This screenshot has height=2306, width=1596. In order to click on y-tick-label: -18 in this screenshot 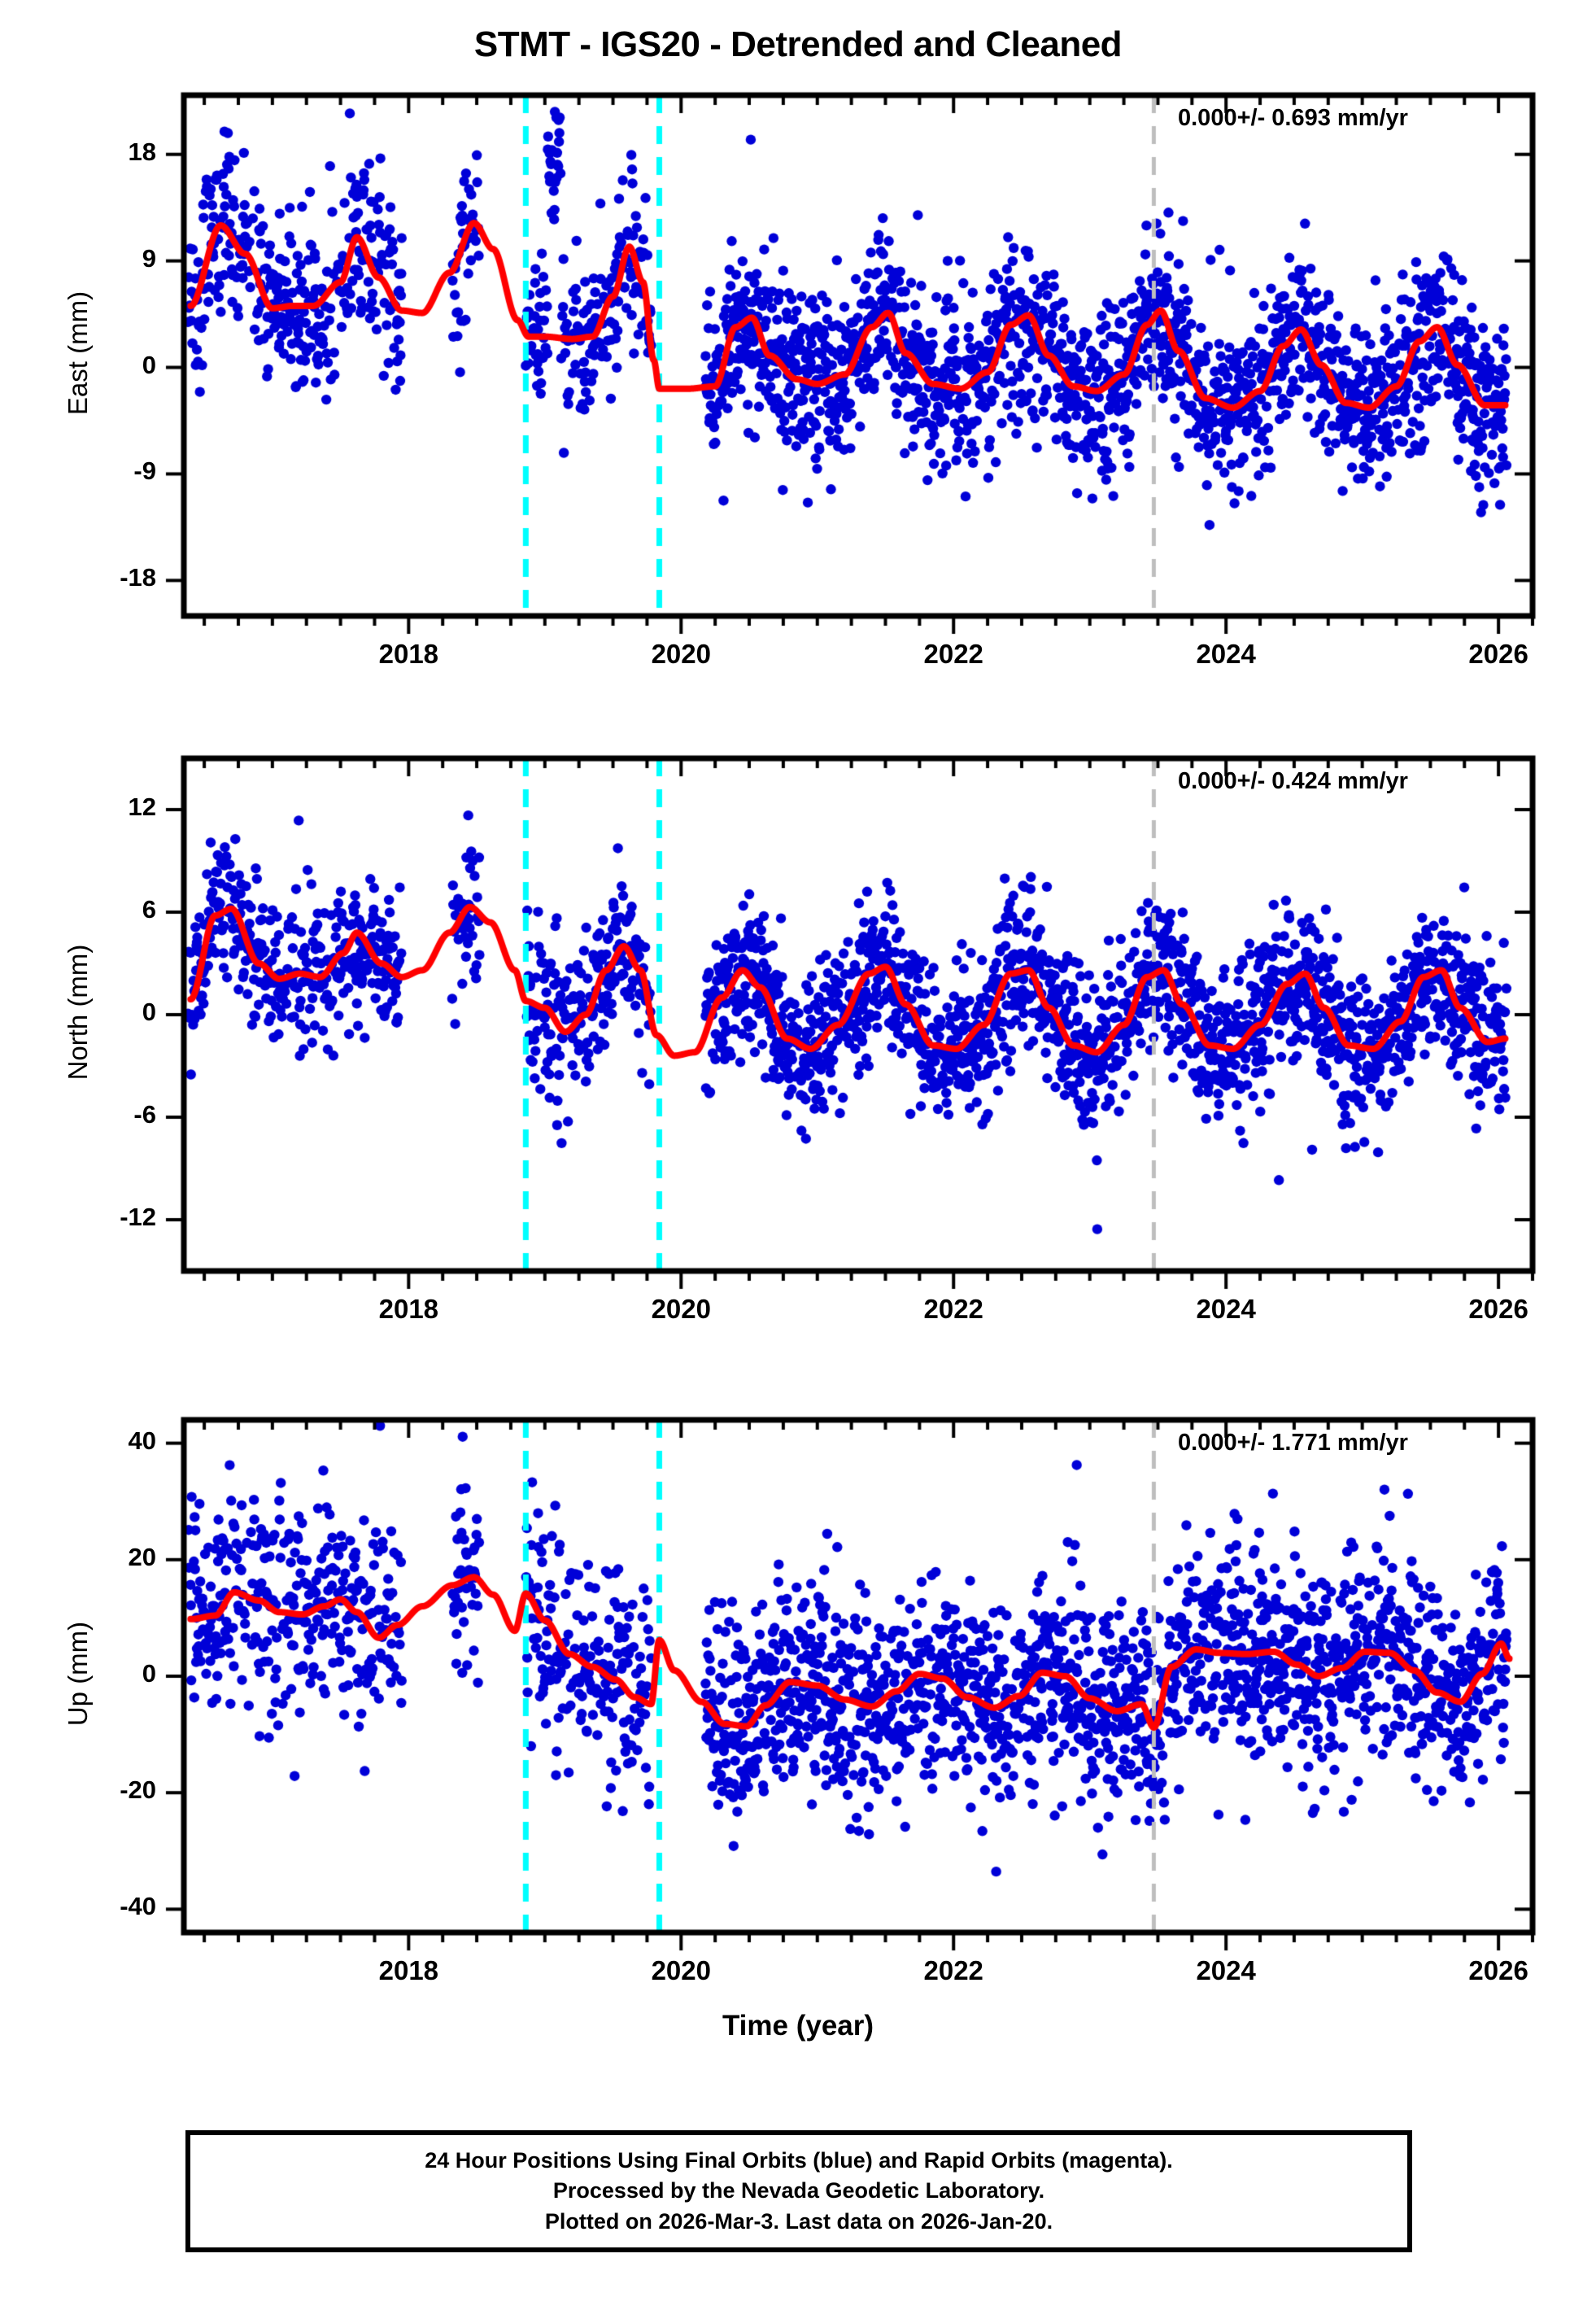, I will do `click(138, 577)`.